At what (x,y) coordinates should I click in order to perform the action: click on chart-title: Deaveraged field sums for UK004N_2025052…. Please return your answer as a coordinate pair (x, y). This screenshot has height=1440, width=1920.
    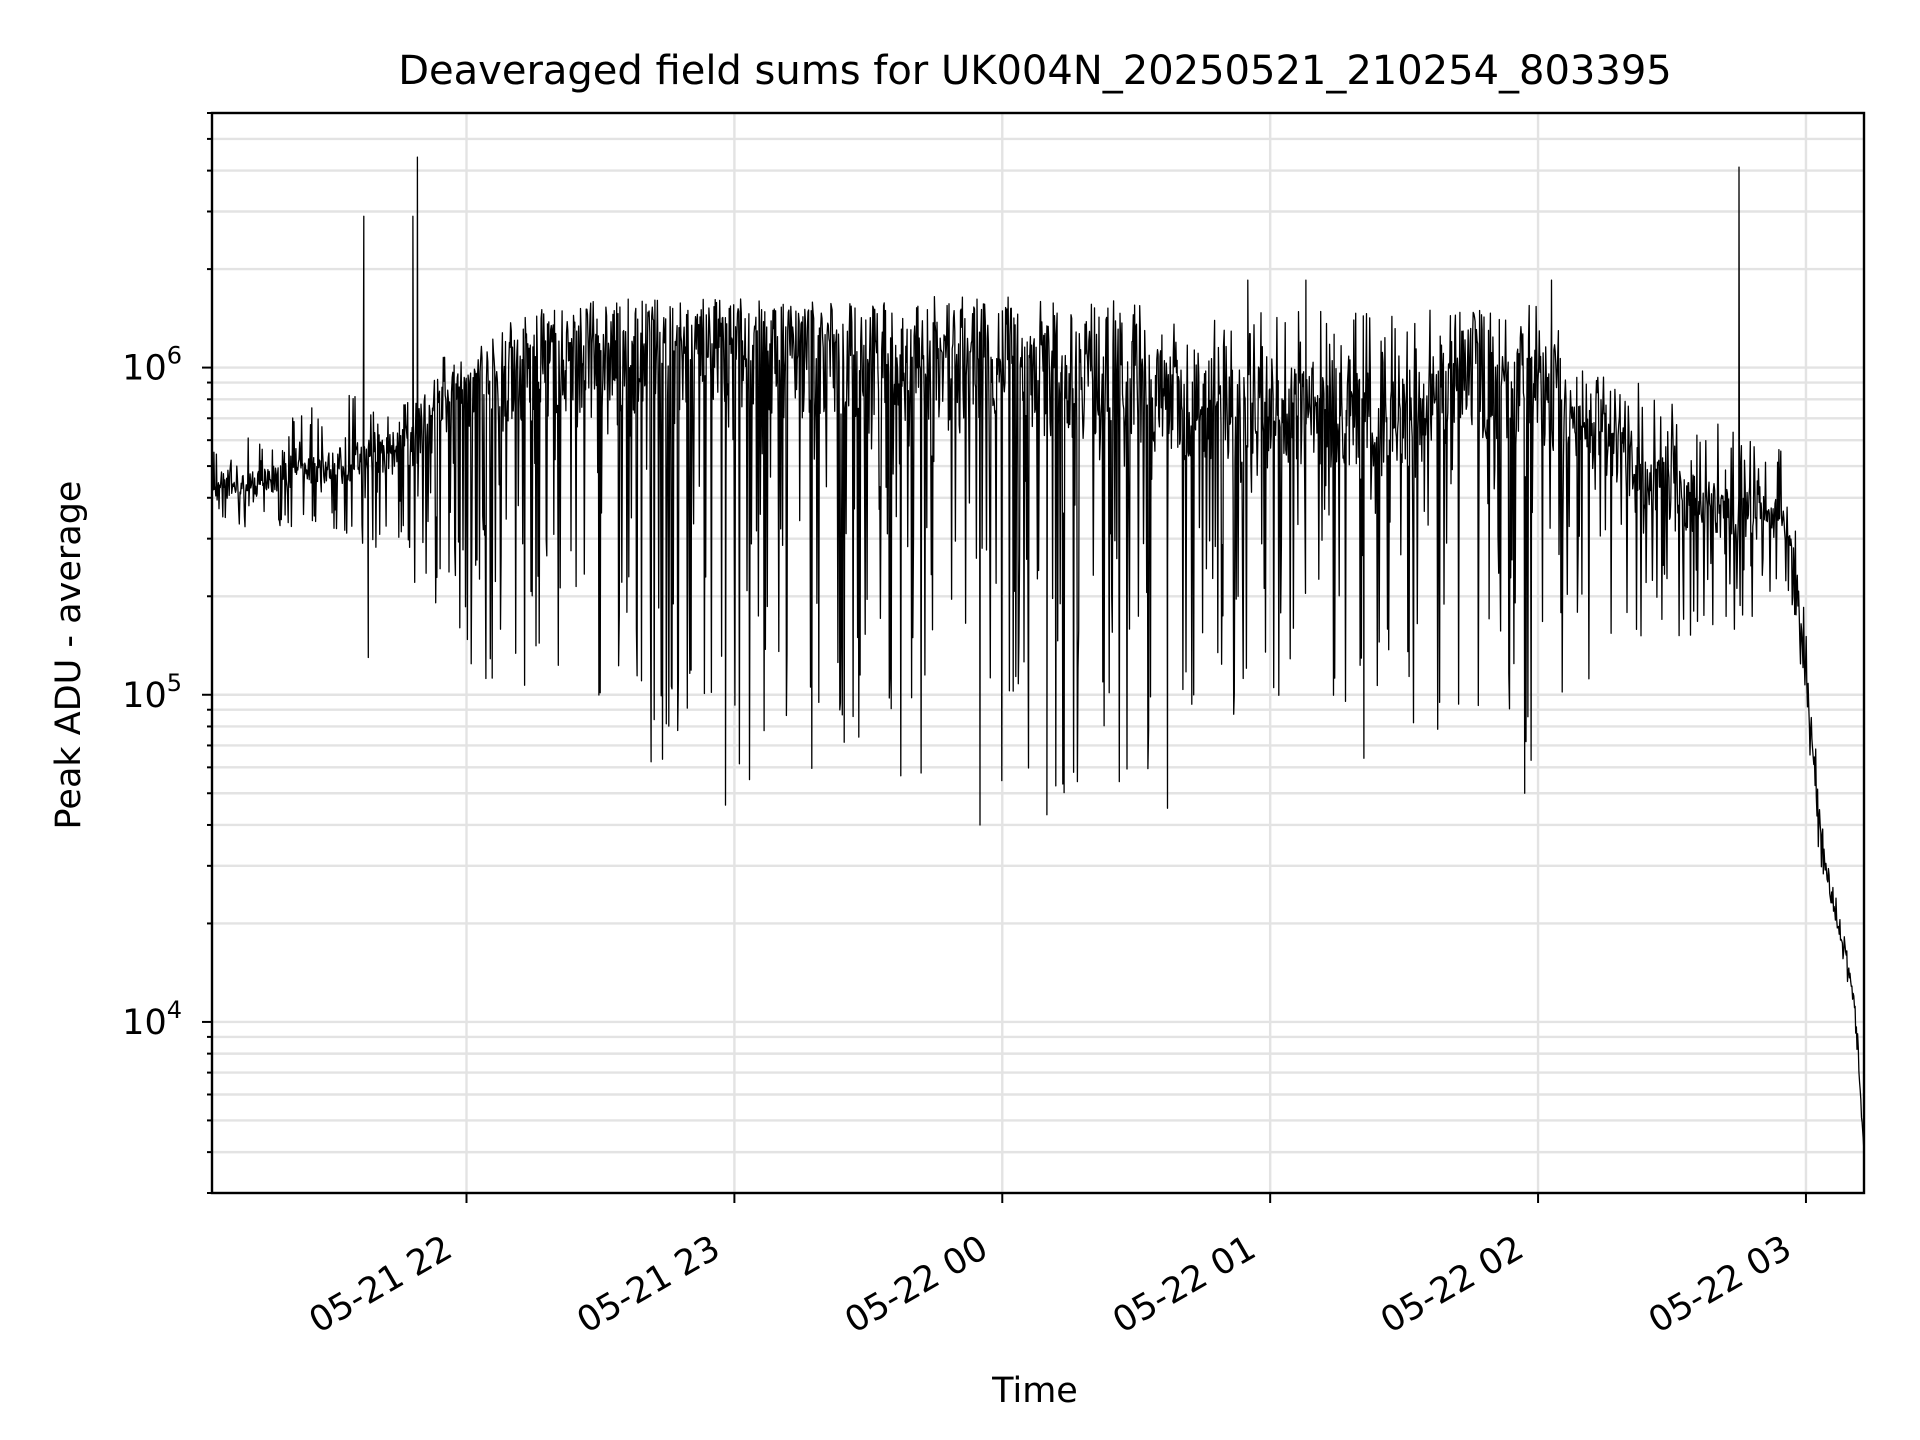
    Looking at the image, I should click on (1034, 71).